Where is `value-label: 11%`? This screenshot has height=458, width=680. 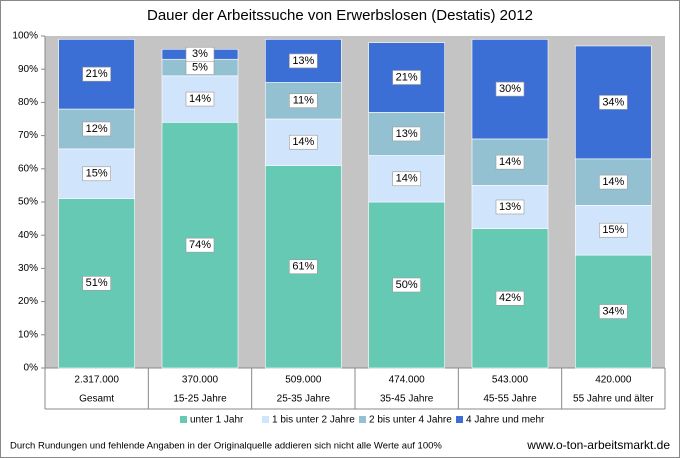
value-label: 11% is located at coordinates (303, 101).